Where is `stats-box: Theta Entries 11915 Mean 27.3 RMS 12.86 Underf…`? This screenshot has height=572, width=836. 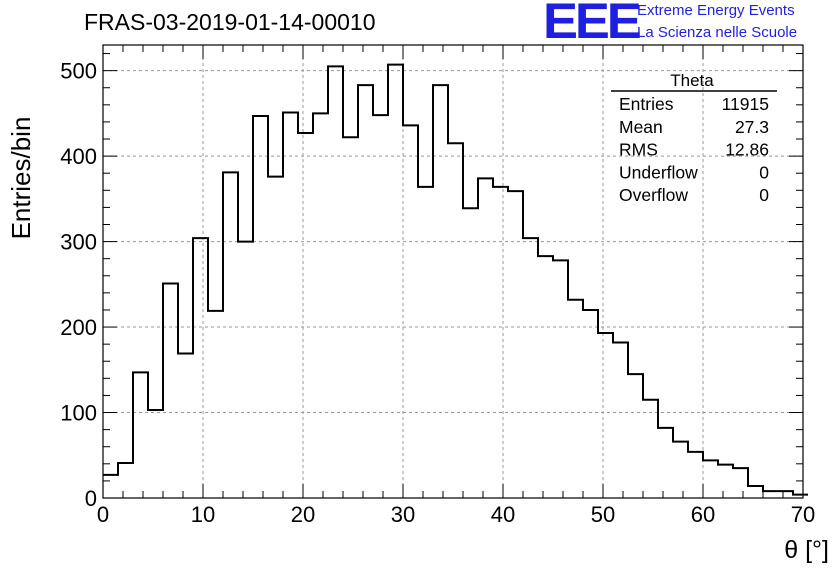
stats-box: Theta Entries 11915 Mean 27.3 RMS 12.86 Underf… is located at coordinates (694, 138).